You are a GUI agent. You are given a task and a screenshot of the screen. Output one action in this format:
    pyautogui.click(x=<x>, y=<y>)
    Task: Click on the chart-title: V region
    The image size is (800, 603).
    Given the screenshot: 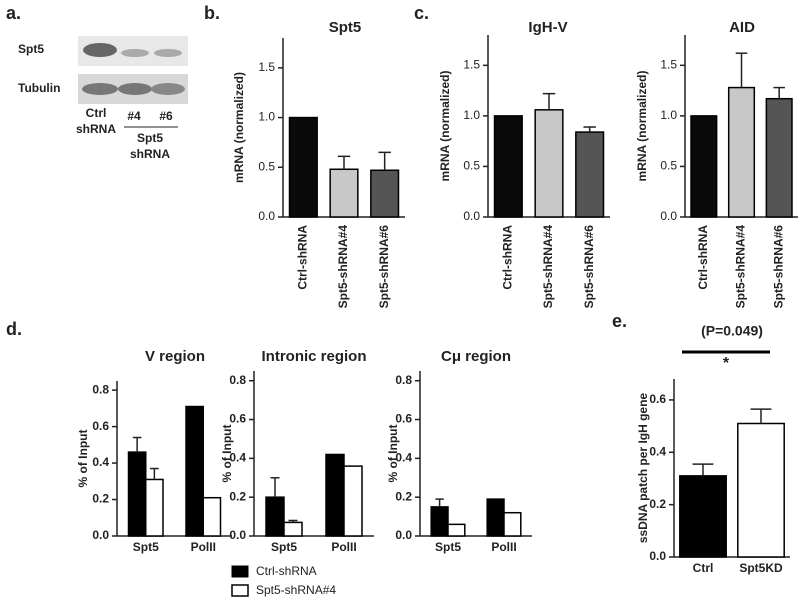 What is the action you would take?
    pyautogui.click(x=175, y=356)
    